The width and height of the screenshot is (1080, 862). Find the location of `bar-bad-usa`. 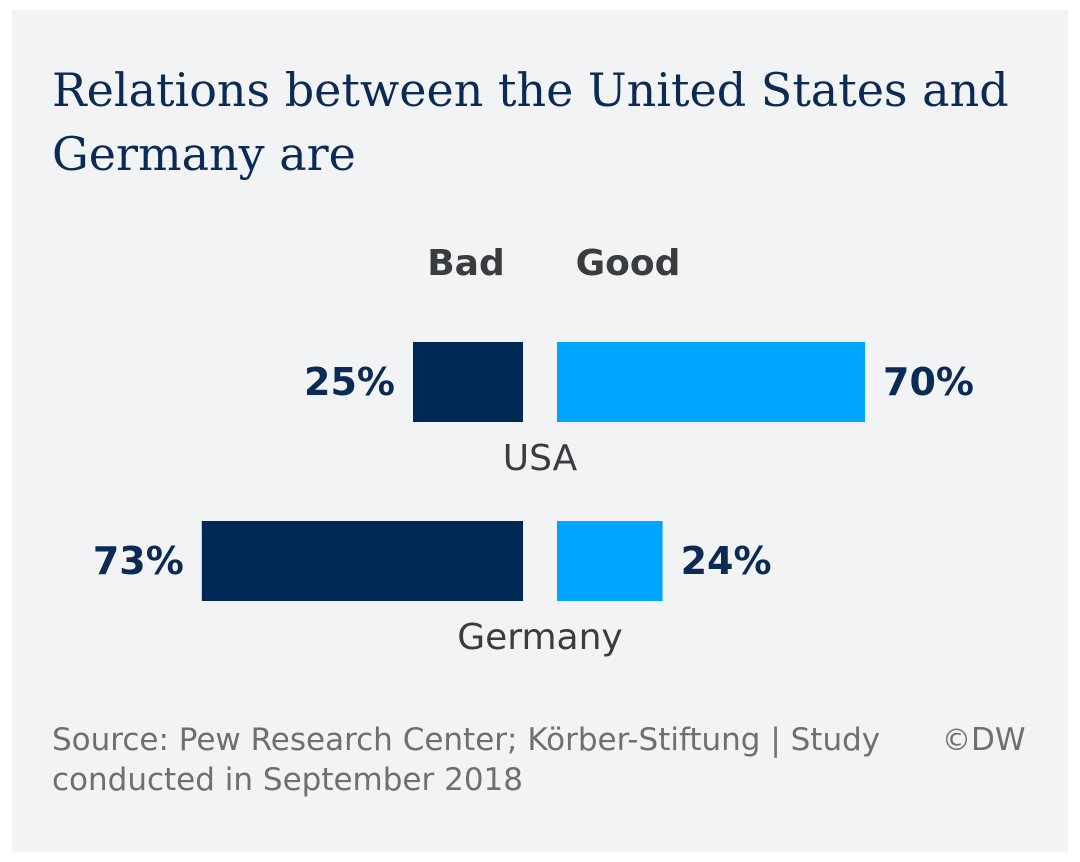

bar-bad-usa is located at coordinates (468, 382).